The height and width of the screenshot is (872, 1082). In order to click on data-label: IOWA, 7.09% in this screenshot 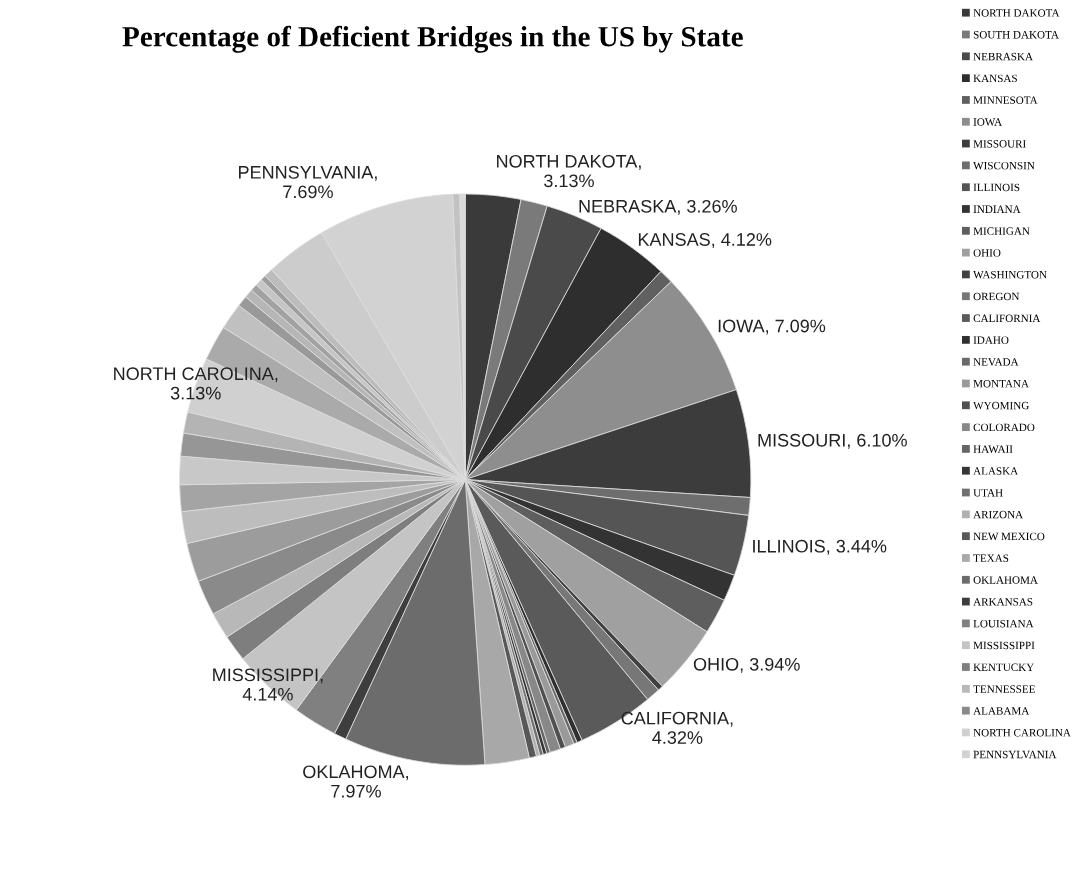, I will do `click(772, 327)`.